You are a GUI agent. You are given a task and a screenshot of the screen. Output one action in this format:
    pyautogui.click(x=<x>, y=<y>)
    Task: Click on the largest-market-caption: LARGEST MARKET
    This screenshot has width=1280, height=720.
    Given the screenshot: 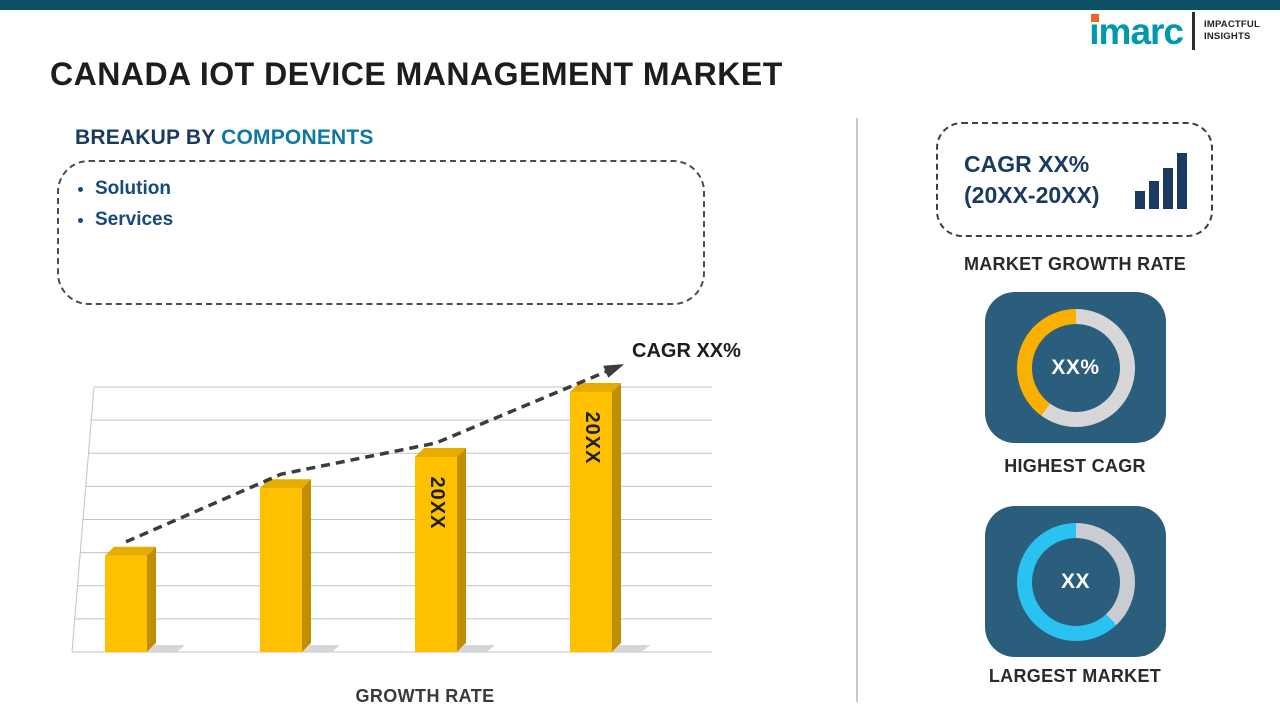 What is the action you would take?
    pyautogui.click(x=1075, y=676)
    